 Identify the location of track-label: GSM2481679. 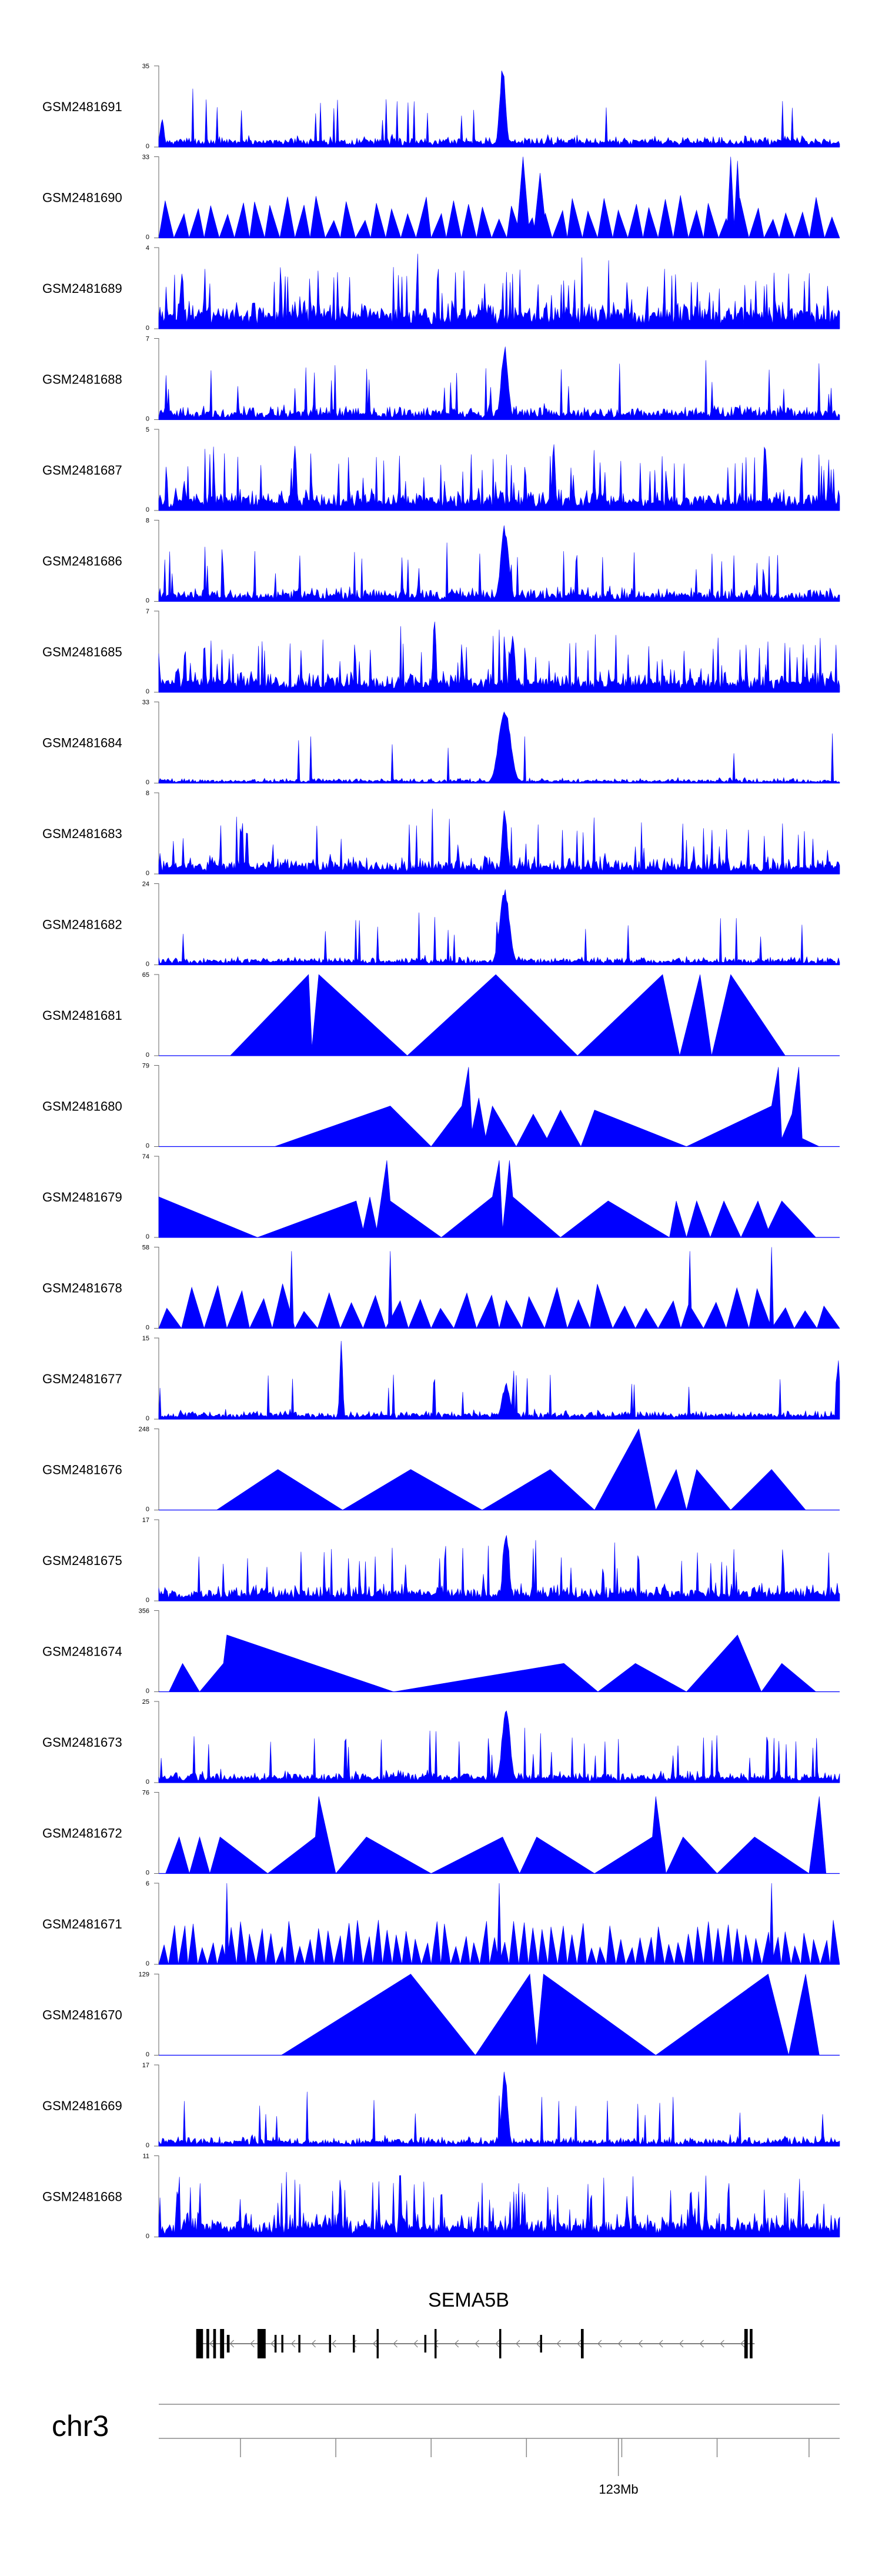
(82, 1197).